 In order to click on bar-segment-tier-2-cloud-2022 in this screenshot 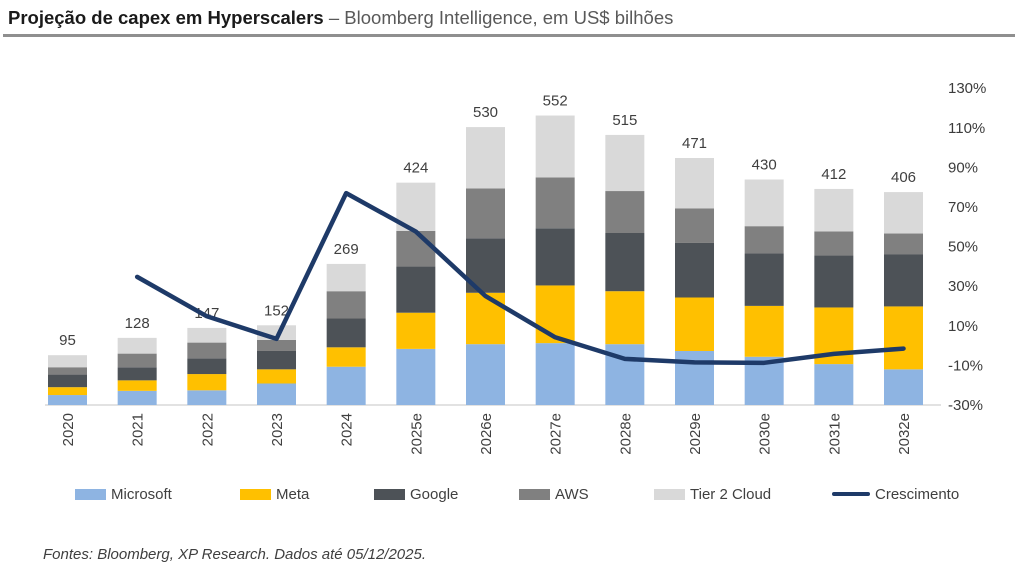, I will do `click(207, 335)`.